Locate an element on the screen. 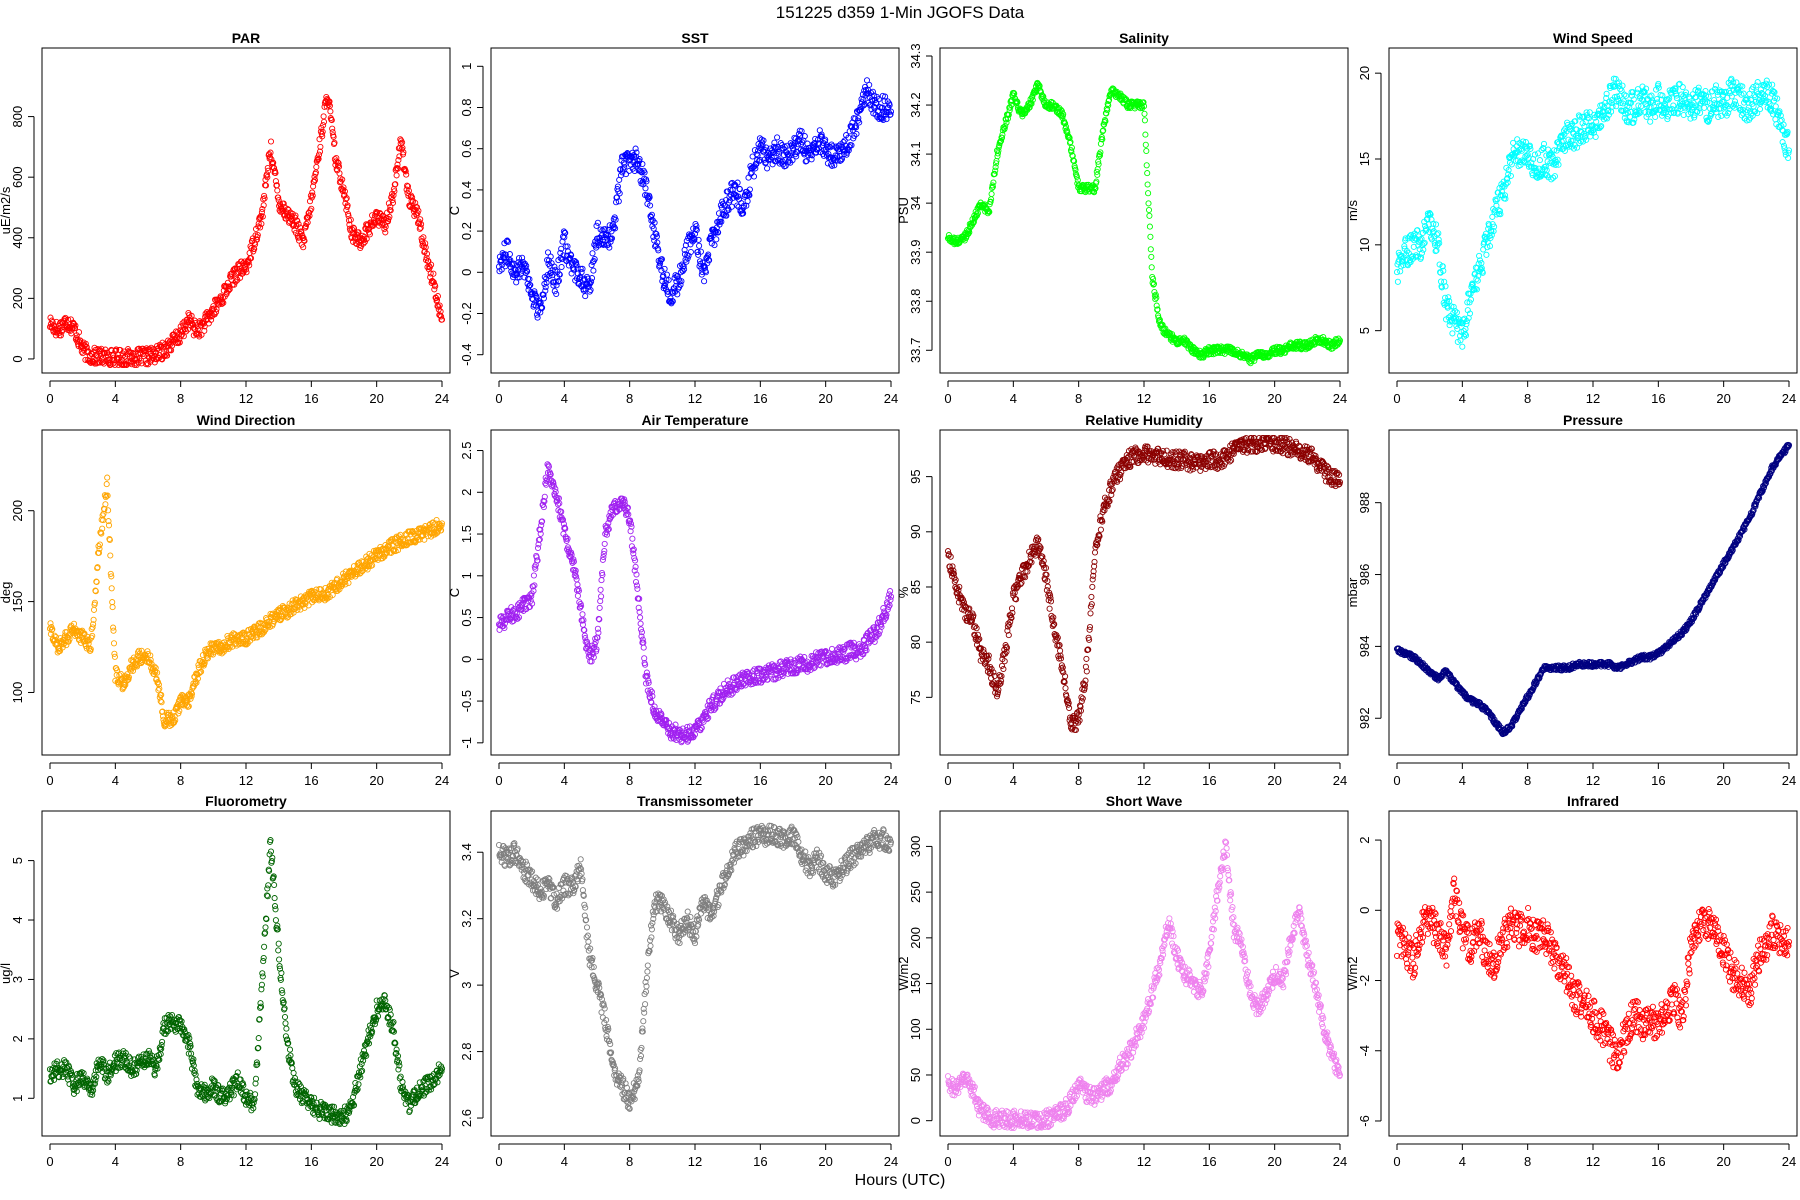 This screenshot has width=1800, height=1200. y-tick-label: -0.4 is located at coordinates (466, 354).